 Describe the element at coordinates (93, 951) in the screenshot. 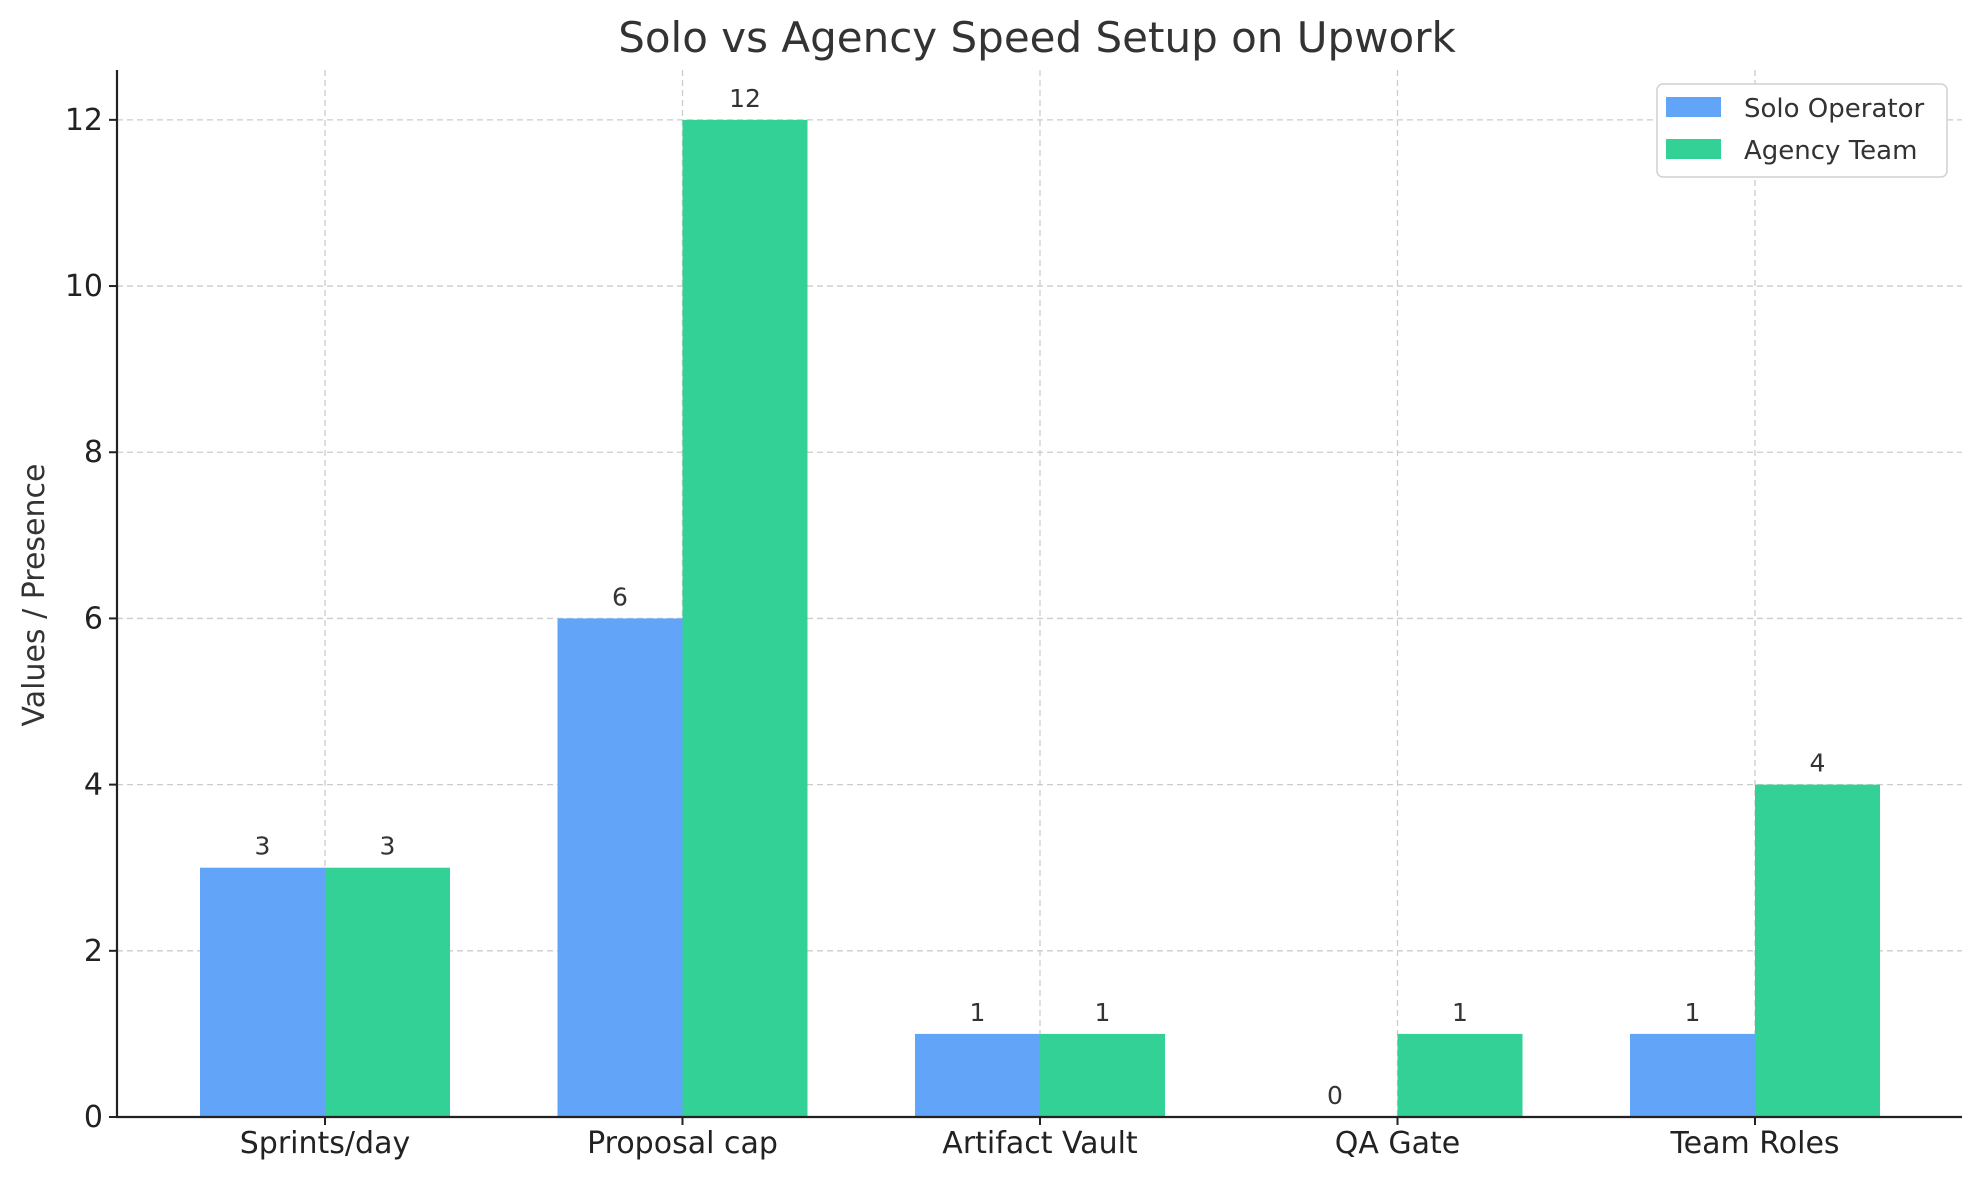

I see `y-tick-label: 2` at that location.